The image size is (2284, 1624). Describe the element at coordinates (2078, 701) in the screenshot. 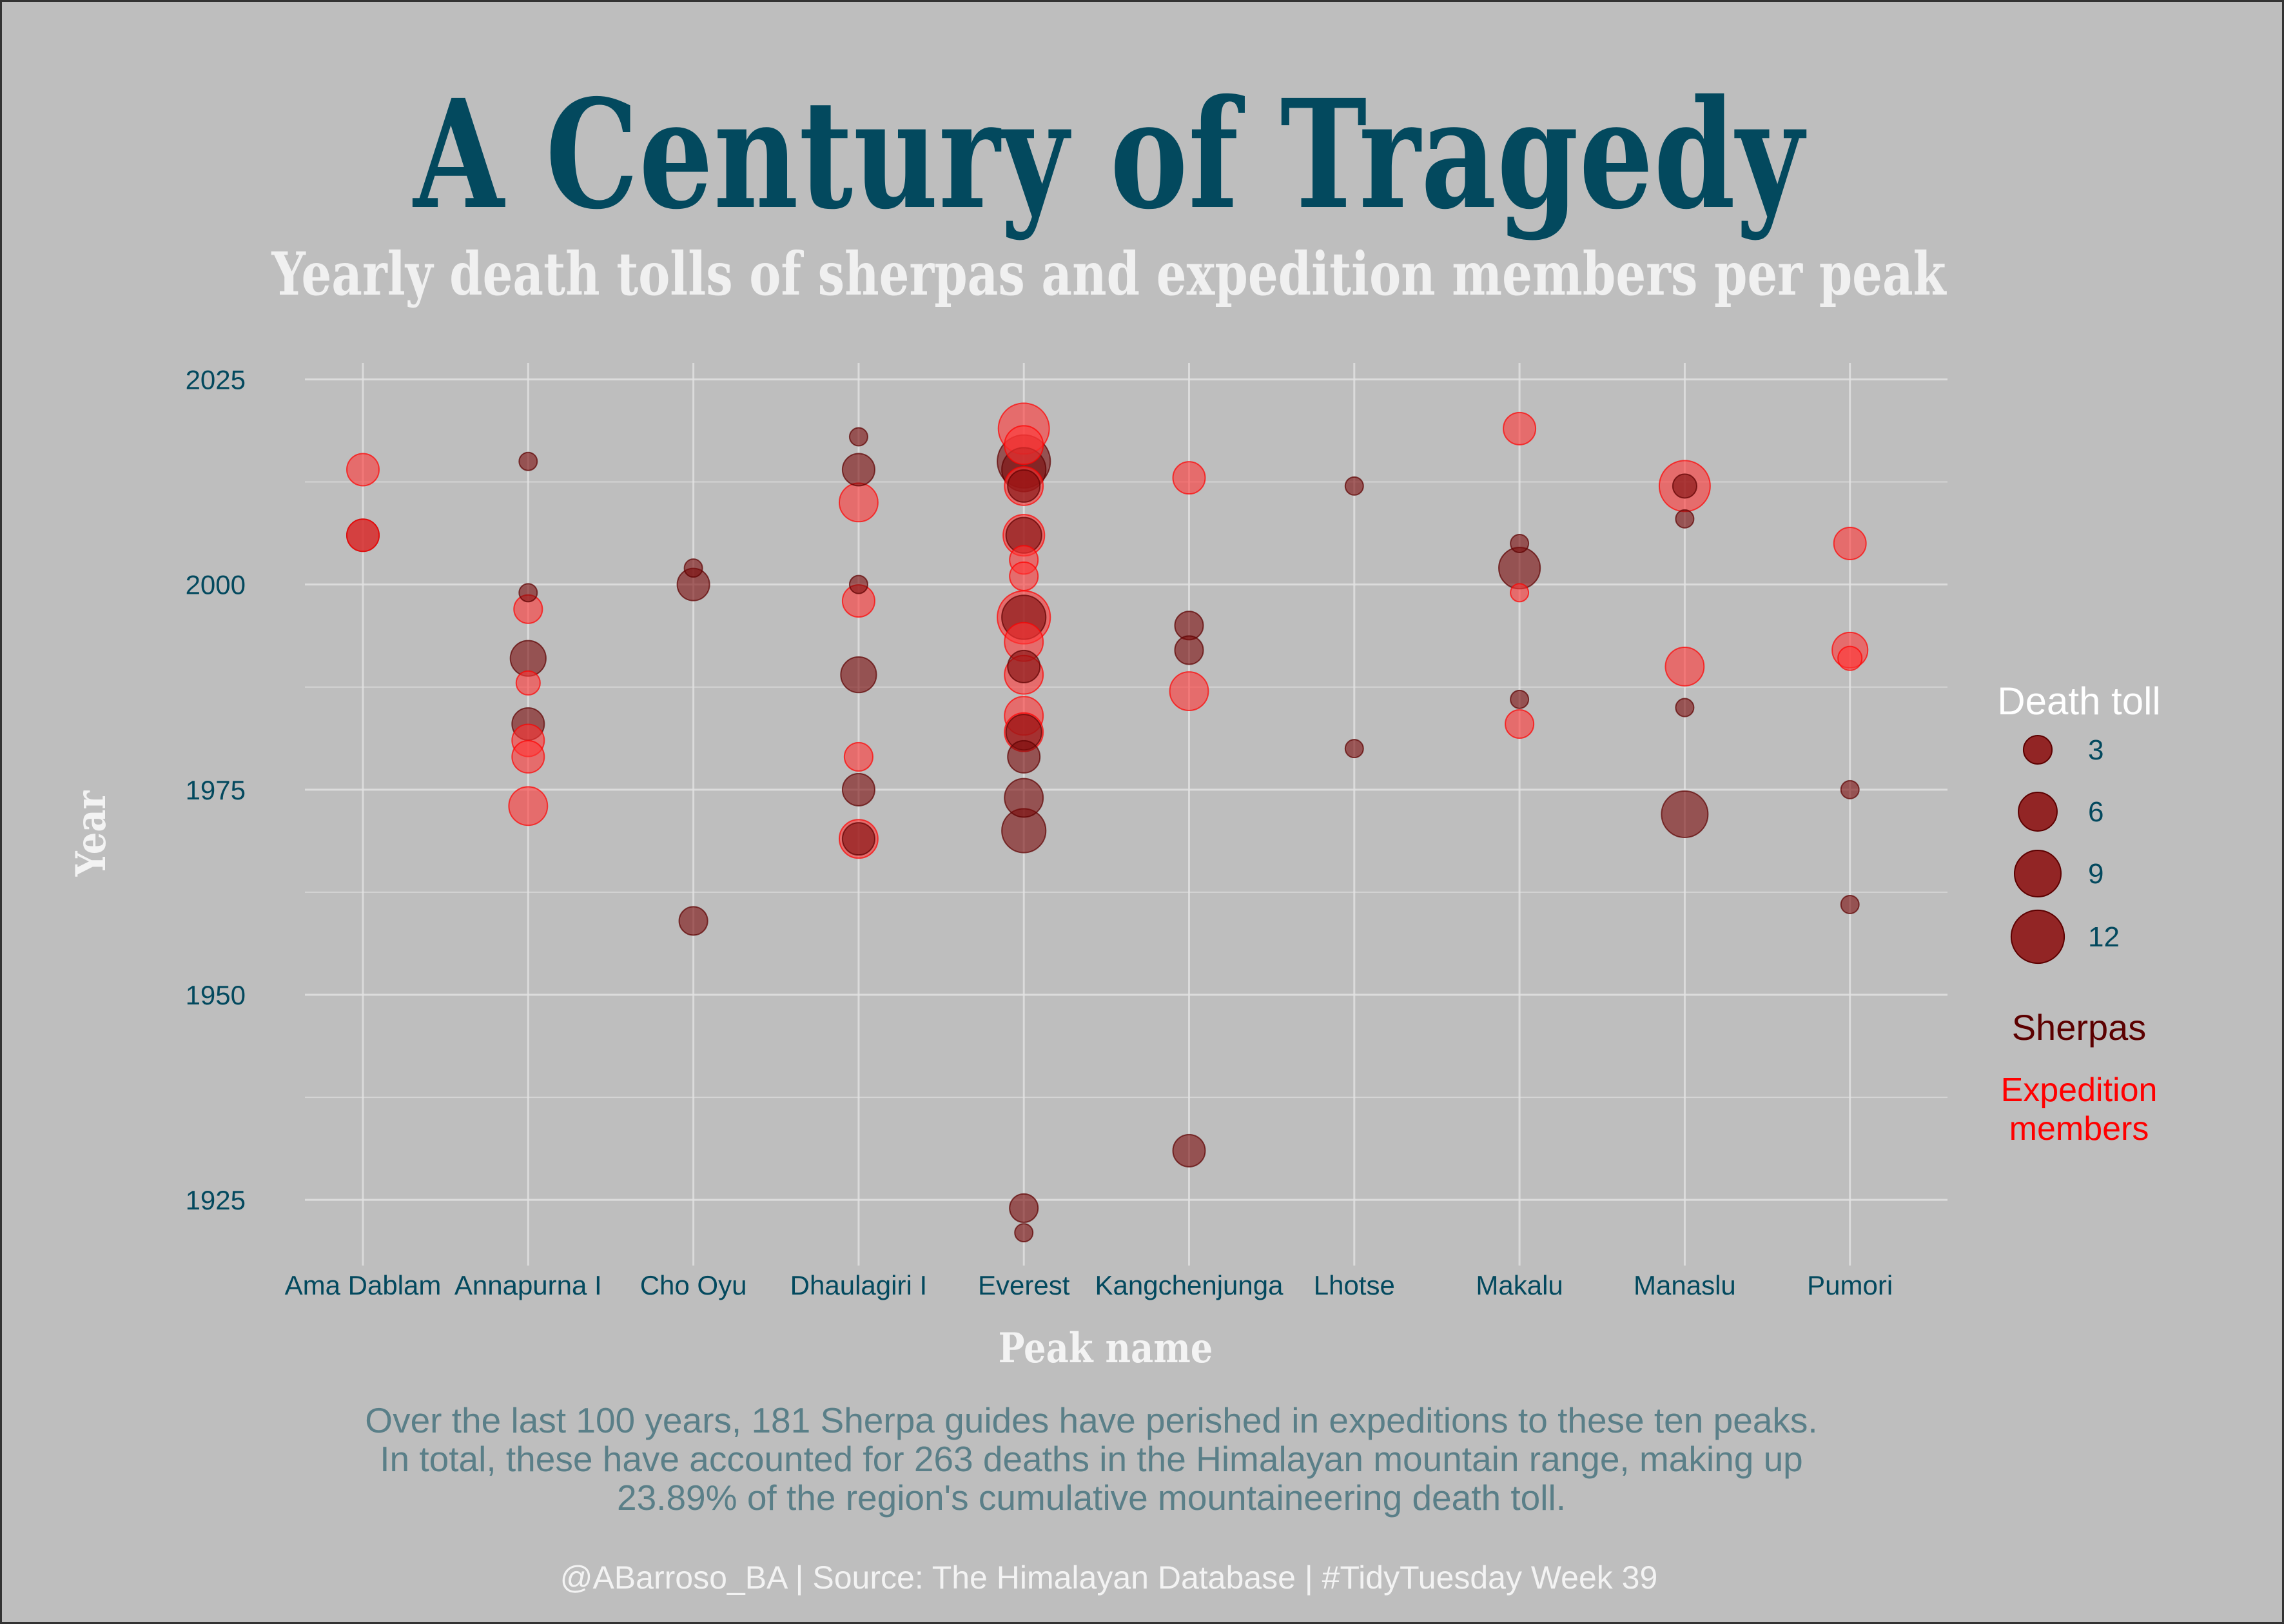

I see `legend-title: Death toll` at that location.